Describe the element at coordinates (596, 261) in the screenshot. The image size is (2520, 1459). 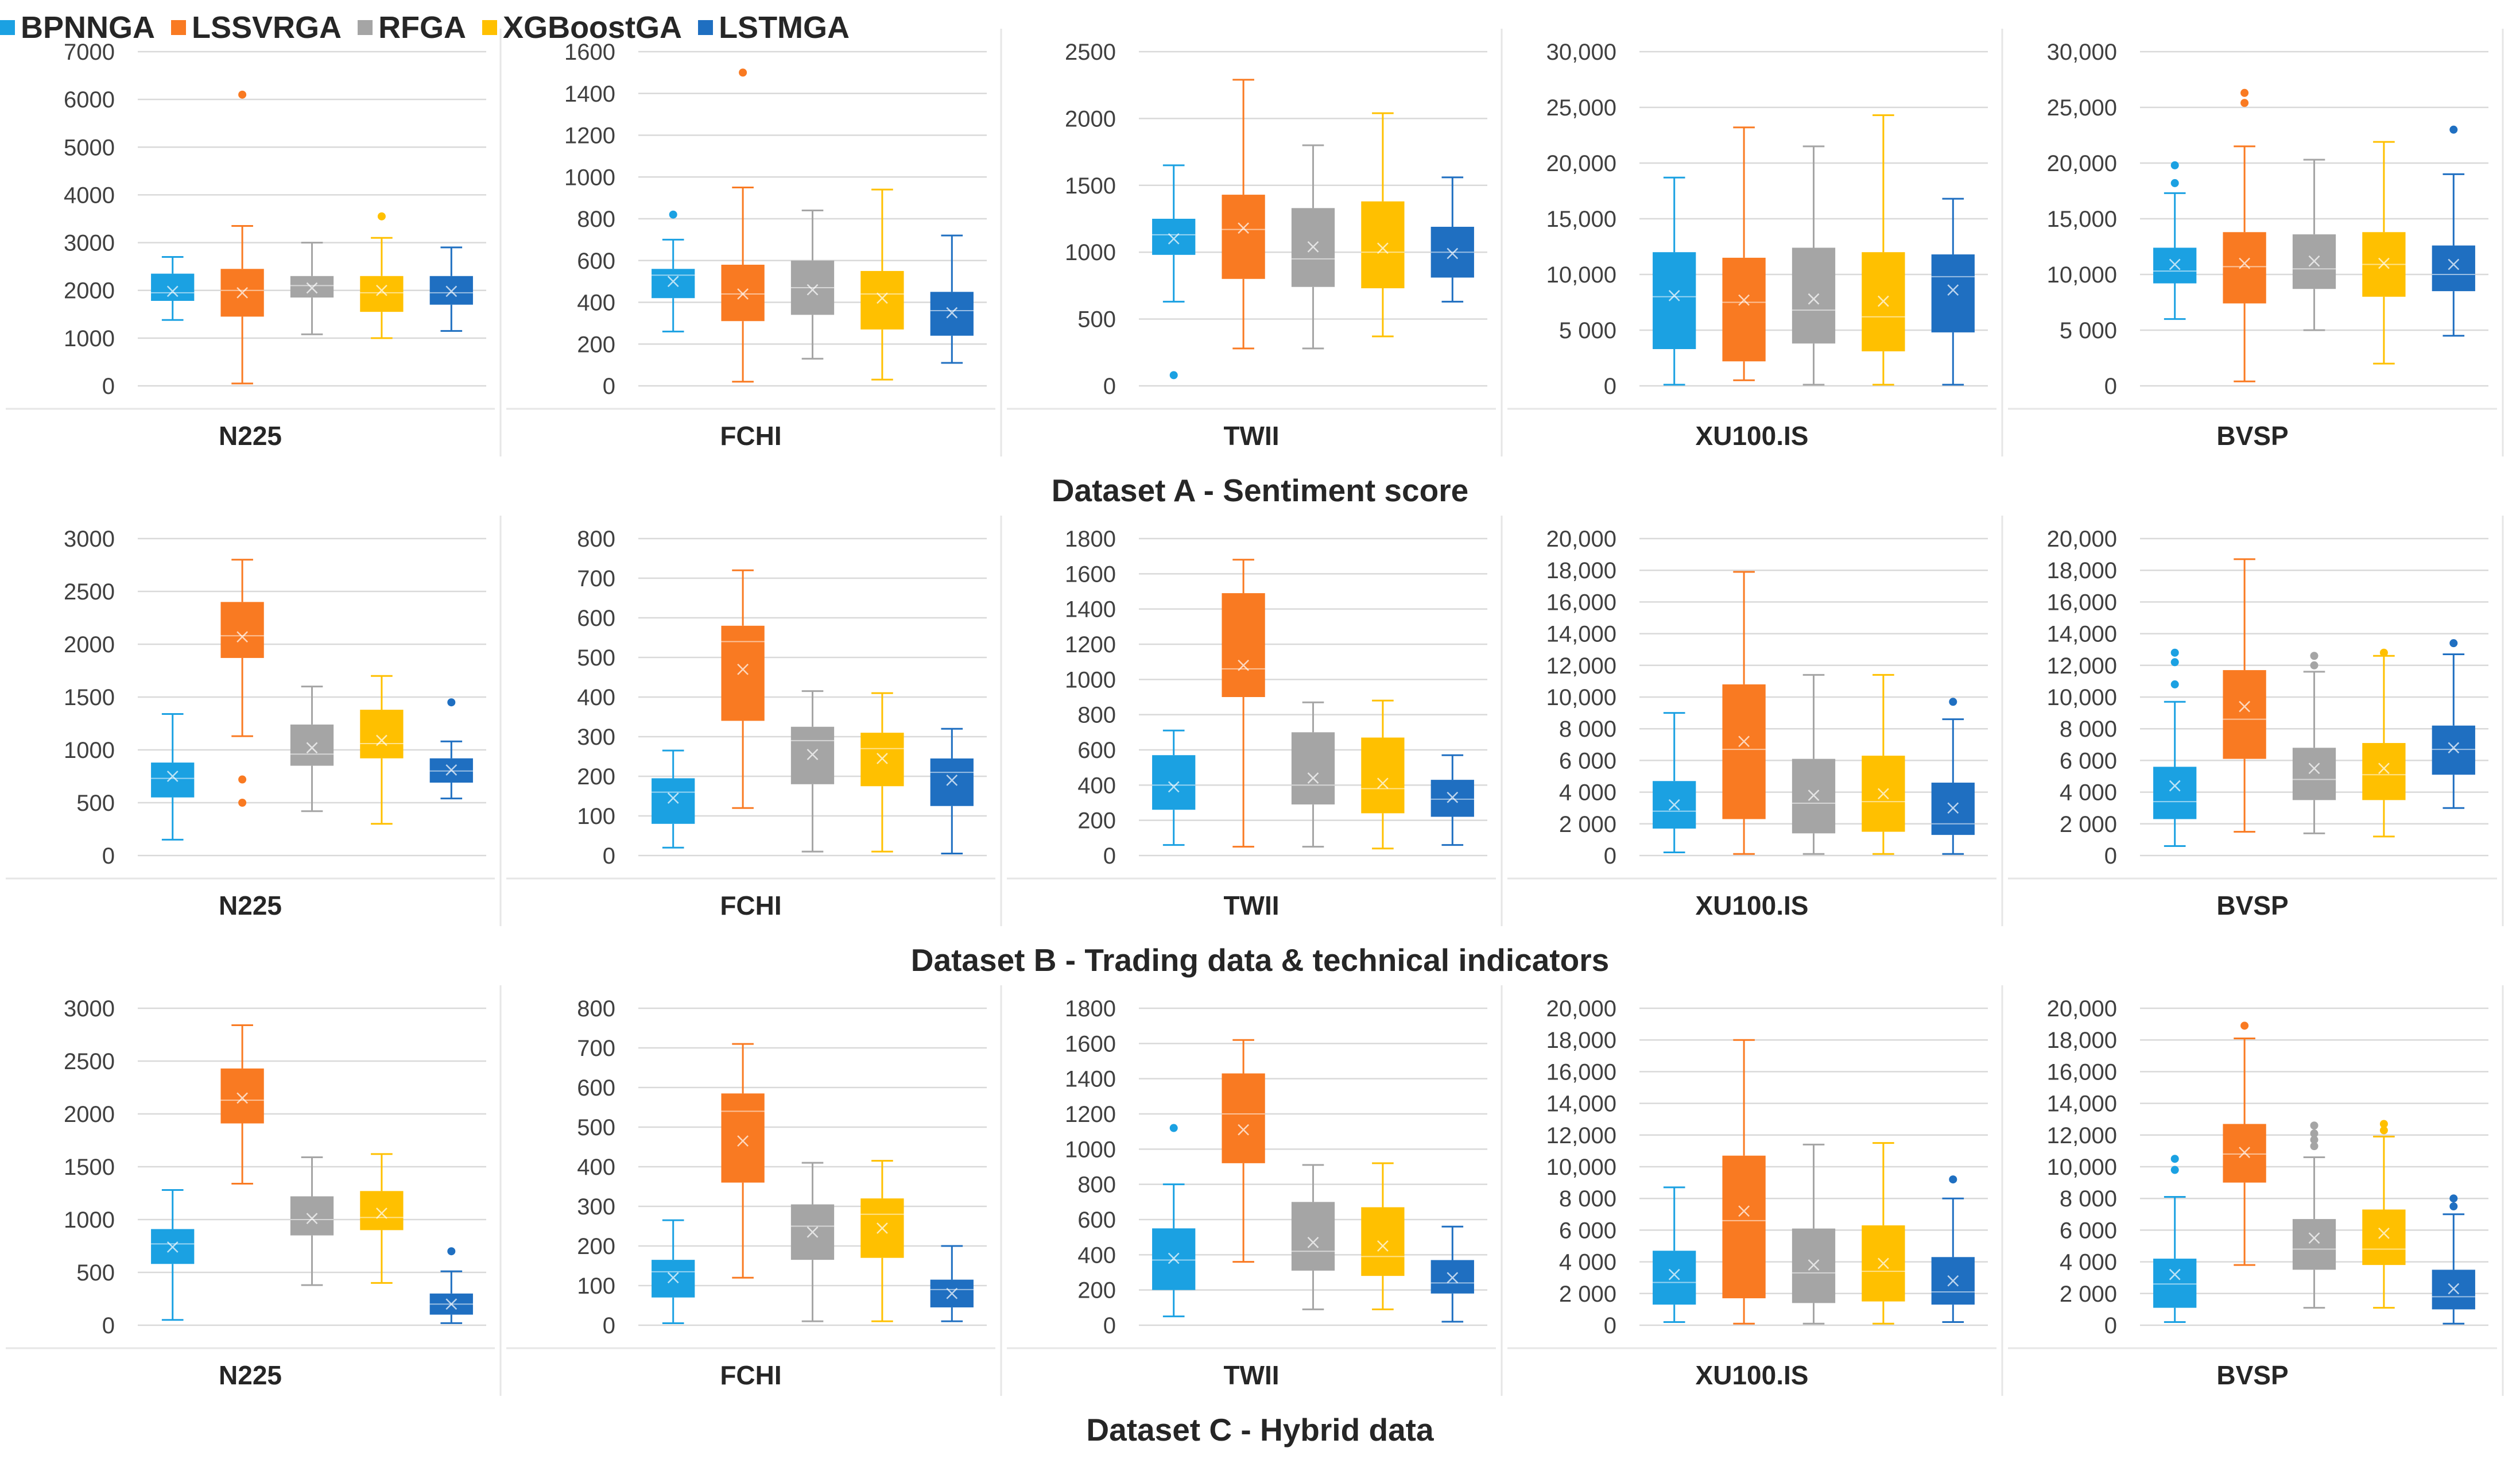
I see `y-tick-label: 600` at that location.